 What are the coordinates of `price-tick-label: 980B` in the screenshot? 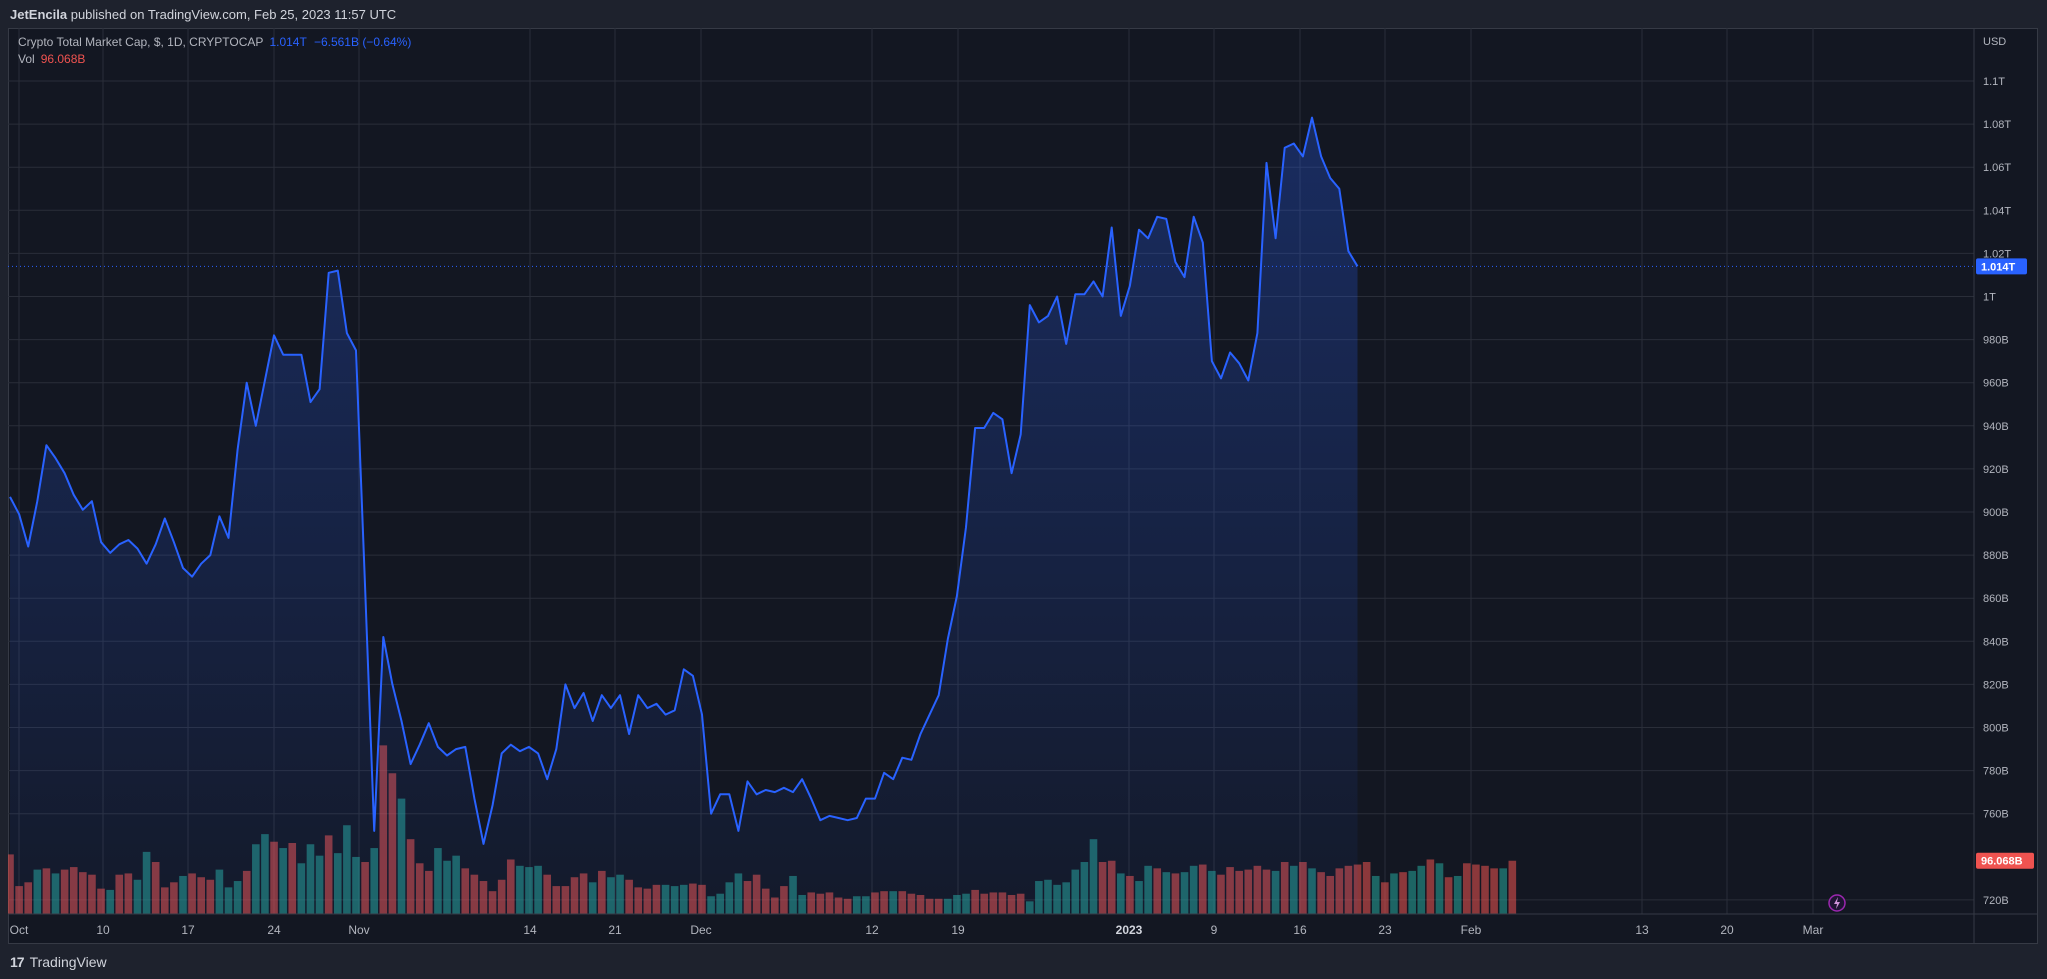 It's located at (1996, 341).